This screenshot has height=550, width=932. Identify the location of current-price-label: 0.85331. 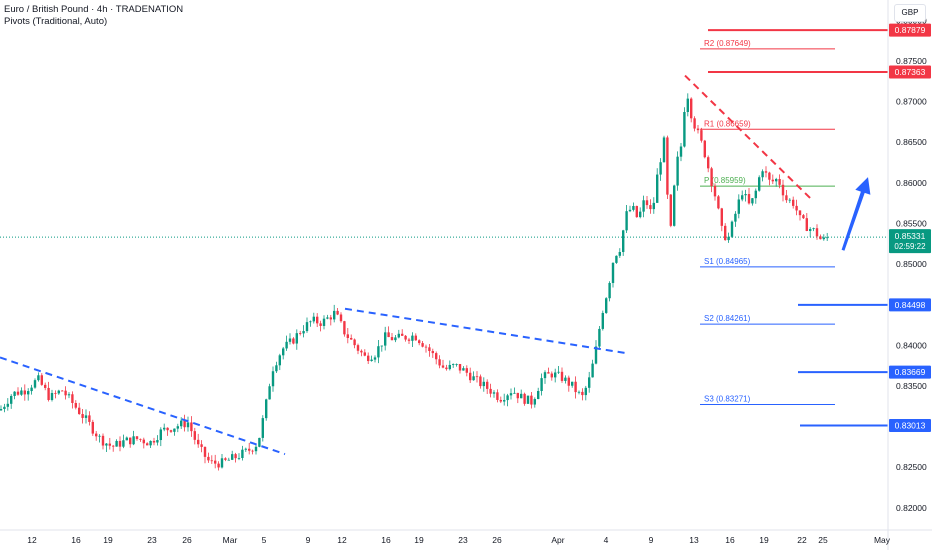
(910, 236).